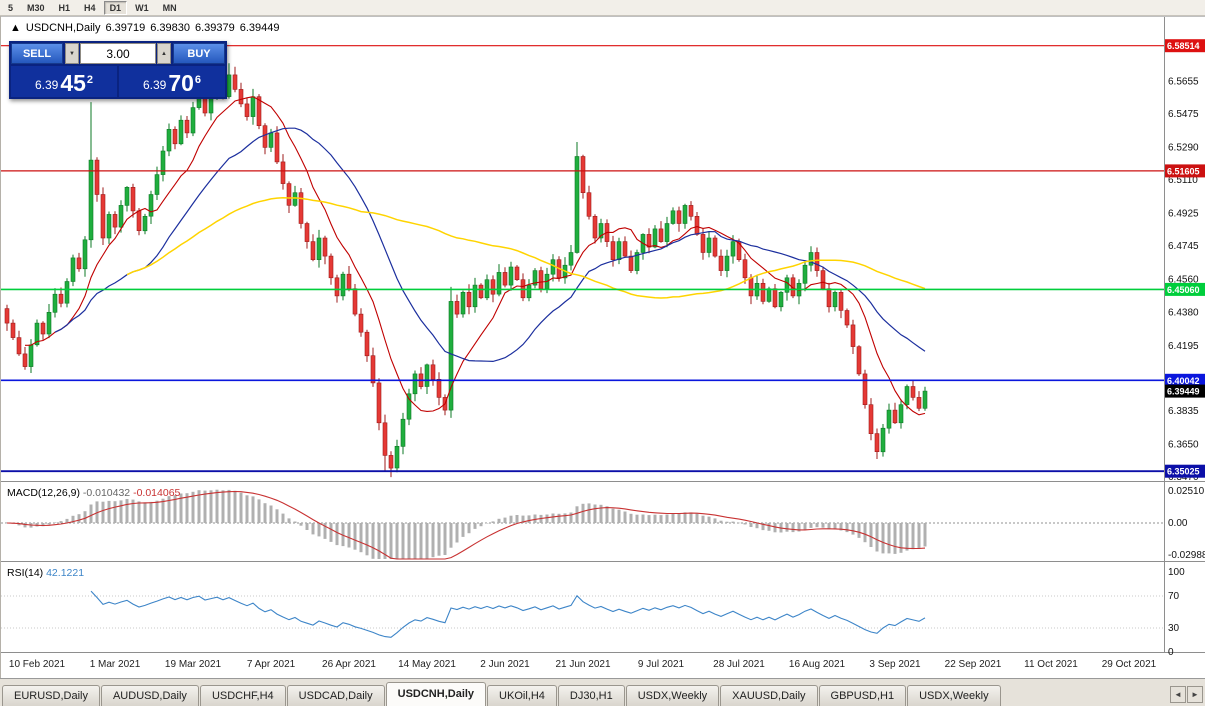 The width and height of the screenshot is (1205, 706). Describe the element at coordinates (45, 573) in the screenshot. I see `svg-text: RSI(14) 42.1221` at that location.